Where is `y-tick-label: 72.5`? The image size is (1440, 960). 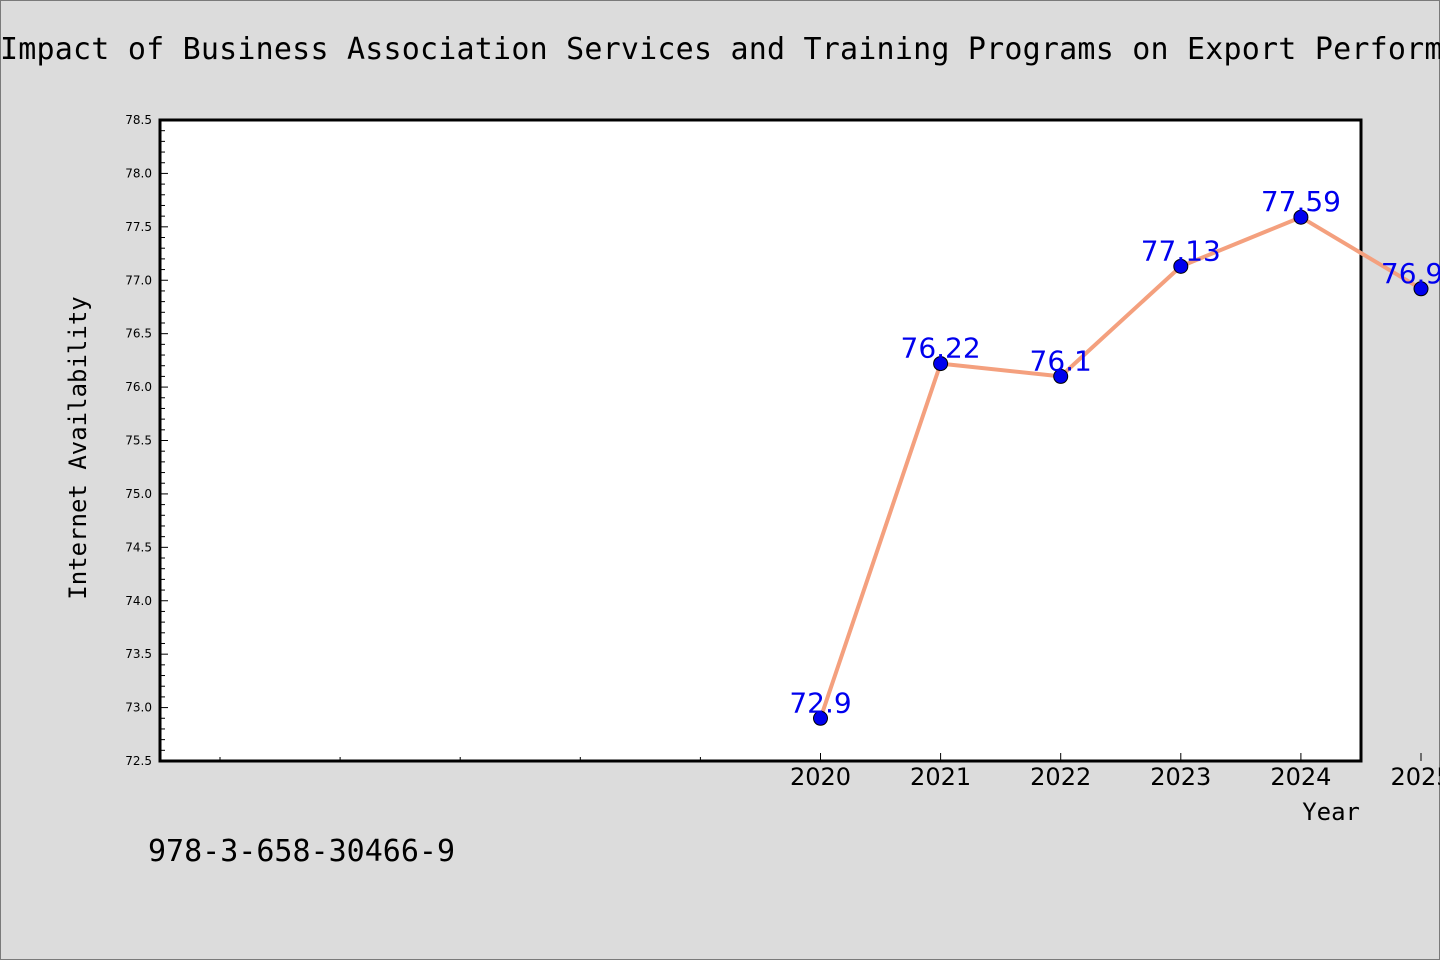 y-tick-label: 72.5 is located at coordinates (138, 761).